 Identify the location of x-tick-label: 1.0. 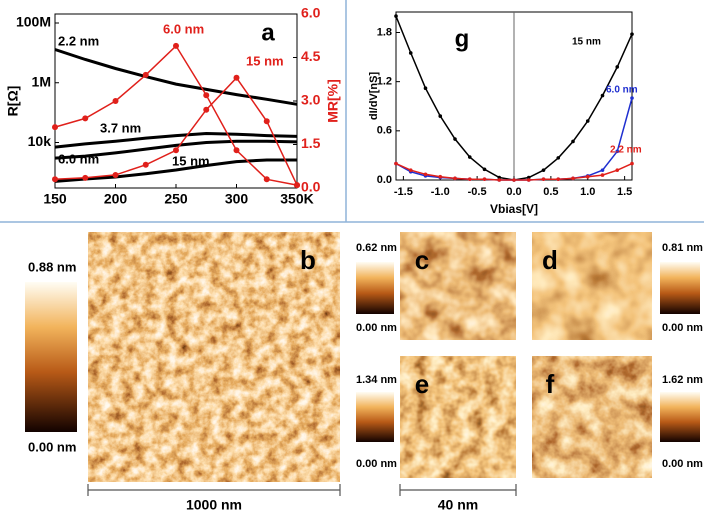
(587, 192).